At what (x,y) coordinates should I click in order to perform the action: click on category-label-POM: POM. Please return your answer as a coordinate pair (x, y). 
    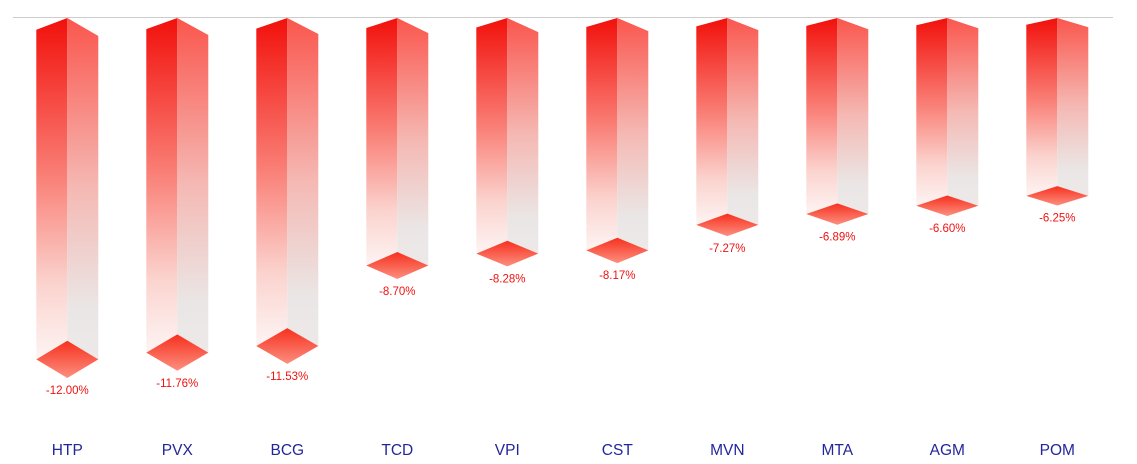
    Looking at the image, I should click on (1057, 450).